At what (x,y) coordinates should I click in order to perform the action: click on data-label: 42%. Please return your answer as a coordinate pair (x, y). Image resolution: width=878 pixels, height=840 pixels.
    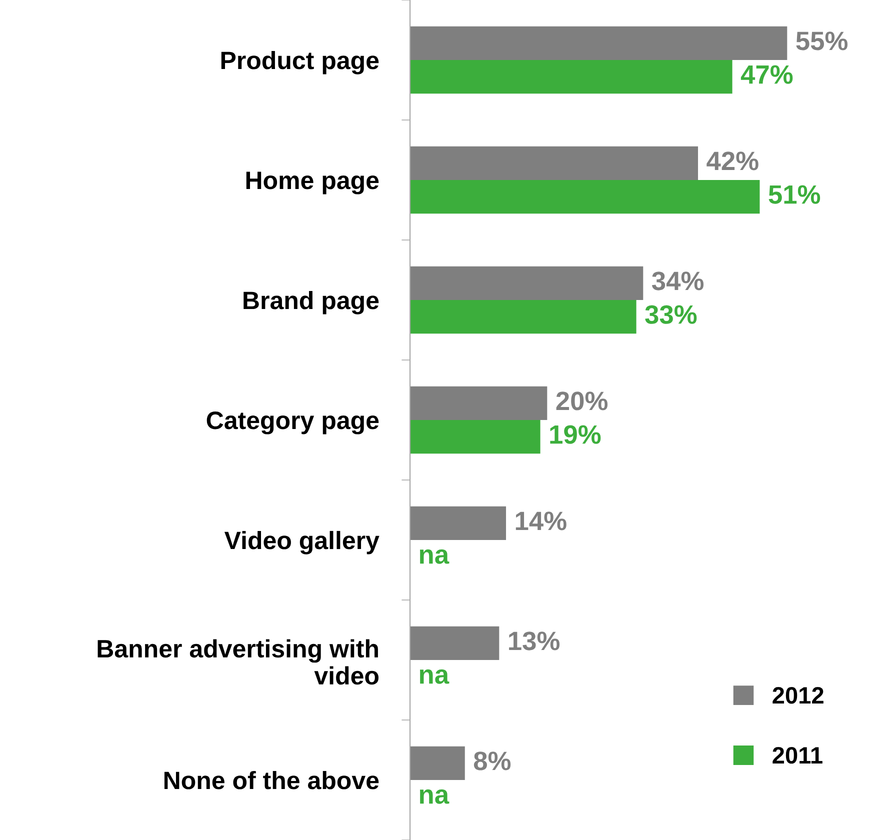
    Looking at the image, I should click on (732, 161).